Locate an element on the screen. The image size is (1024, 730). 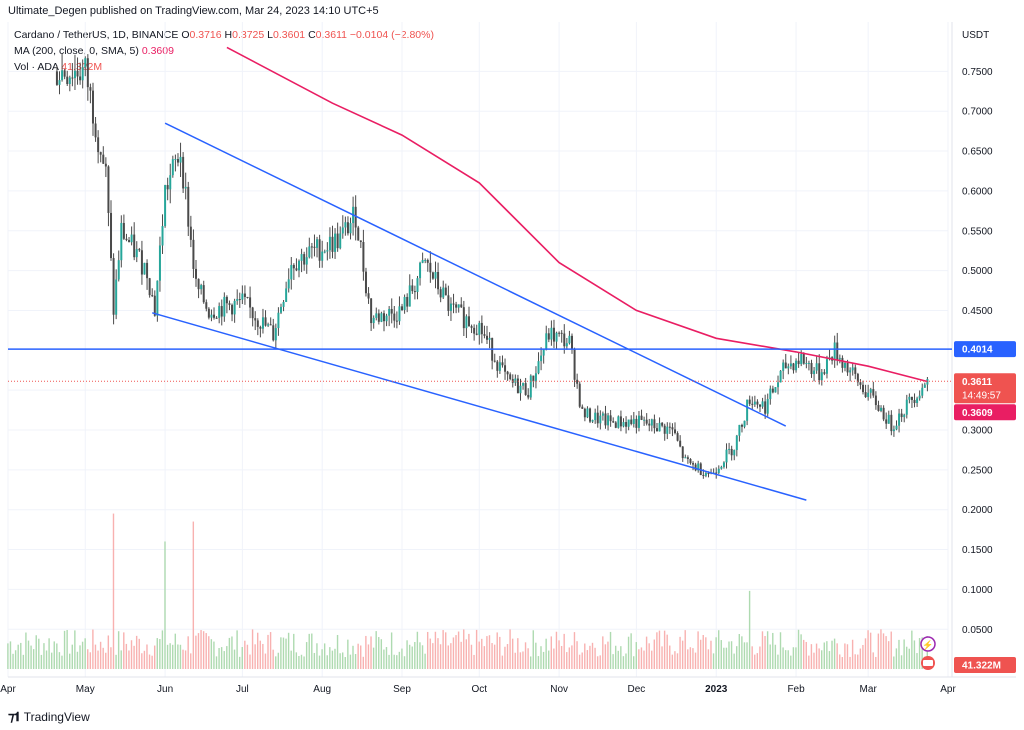
legend-volume-row: Vol · ADA 41.322M is located at coordinates (58, 67).